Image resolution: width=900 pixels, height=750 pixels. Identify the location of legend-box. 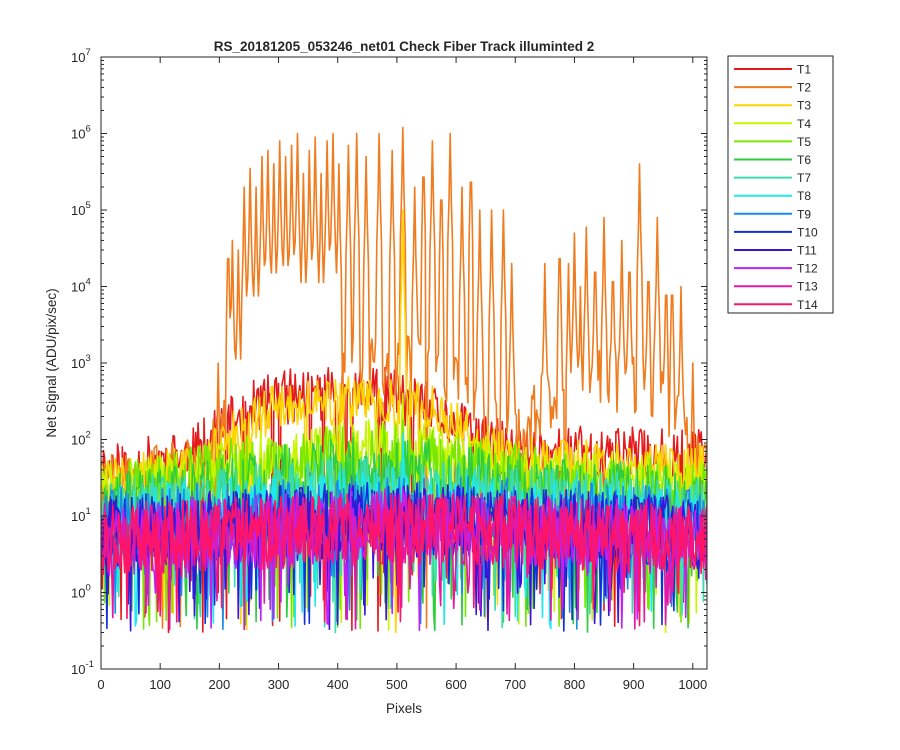
(780, 184).